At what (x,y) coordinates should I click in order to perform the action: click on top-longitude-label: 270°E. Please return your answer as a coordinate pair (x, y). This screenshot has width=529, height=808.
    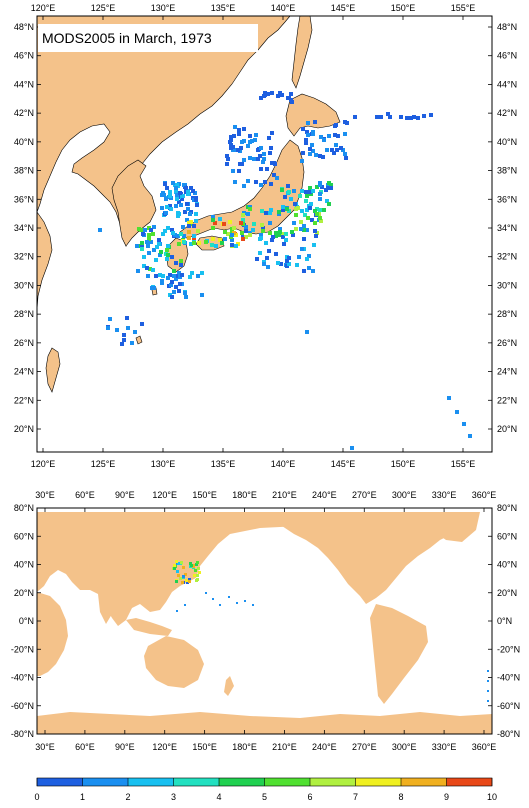
    Looking at the image, I should click on (364, 495).